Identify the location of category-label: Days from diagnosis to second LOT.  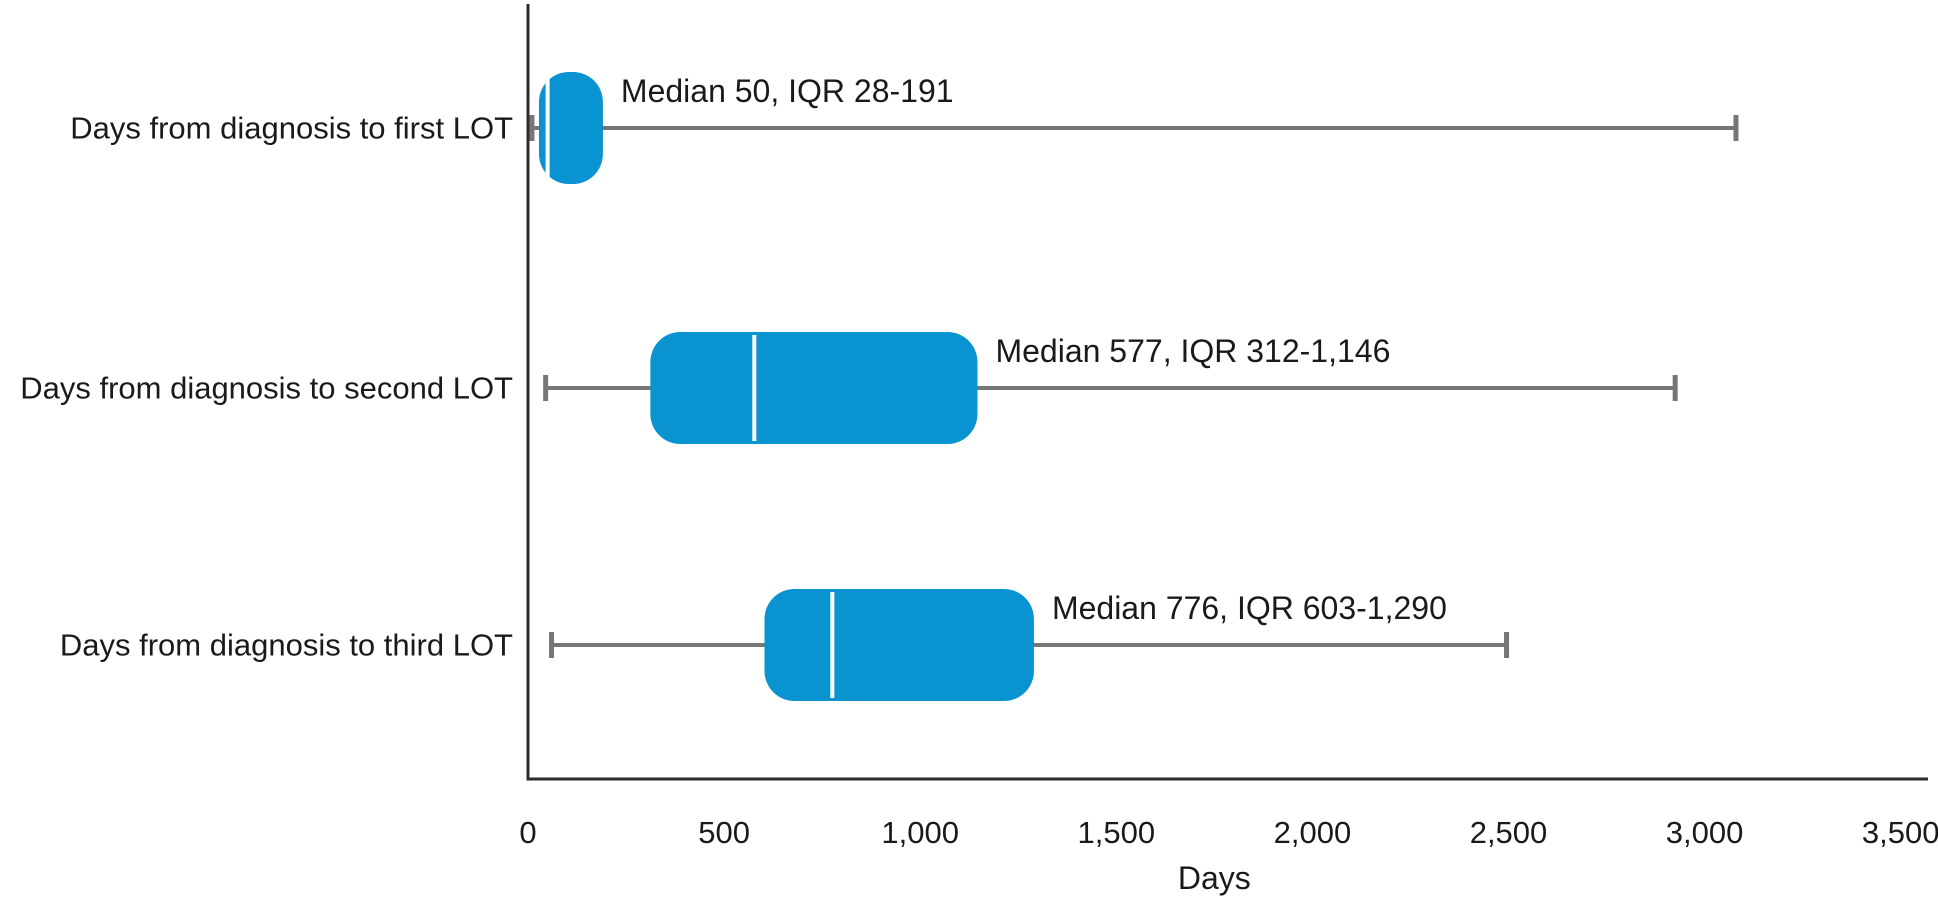
(266, 388).